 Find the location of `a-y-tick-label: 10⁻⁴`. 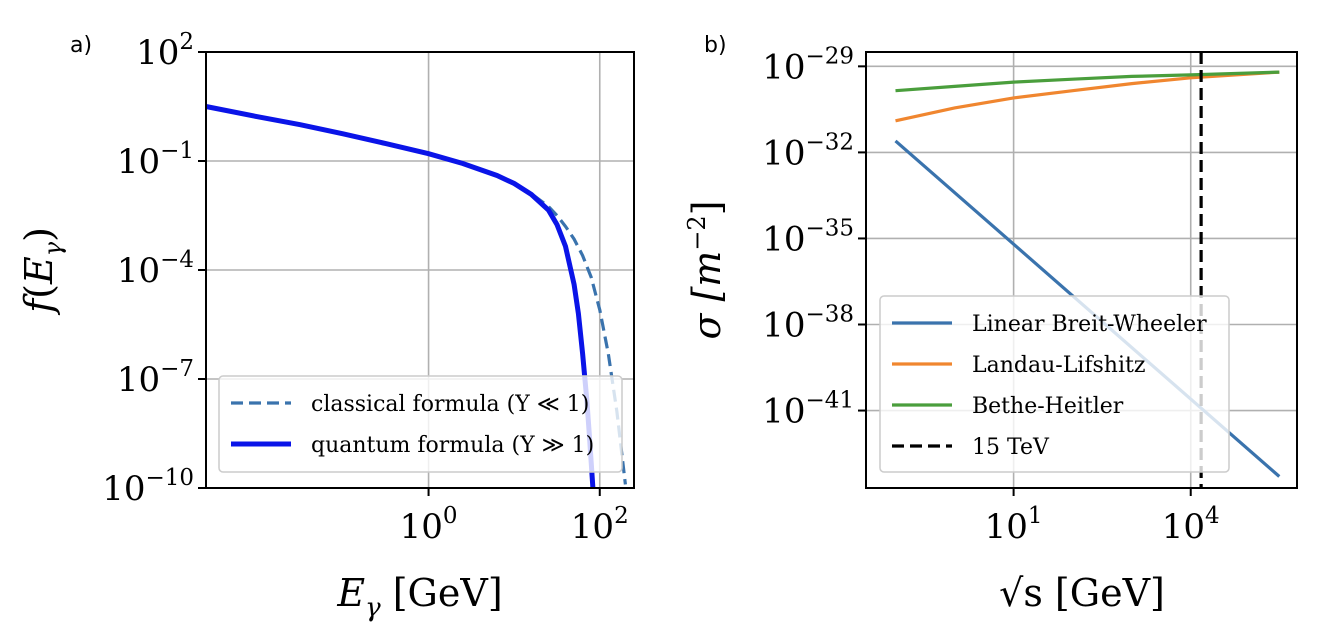

a-y-tick-label: 10⁻⁴ is located at coordinates (155, 269).